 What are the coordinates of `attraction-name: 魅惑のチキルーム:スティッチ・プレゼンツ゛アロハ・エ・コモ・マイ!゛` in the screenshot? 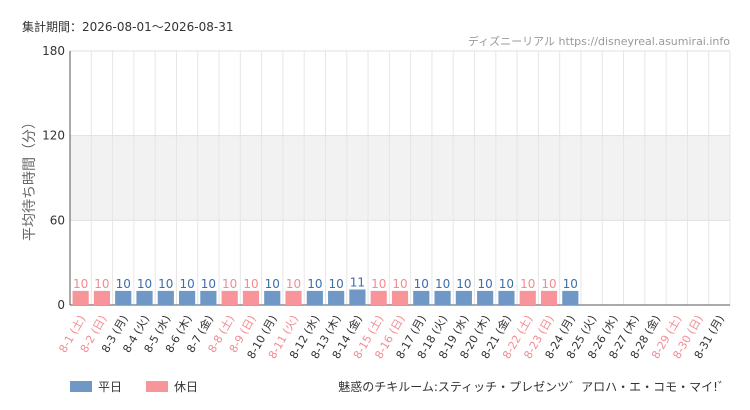 It's located at (534, 387).